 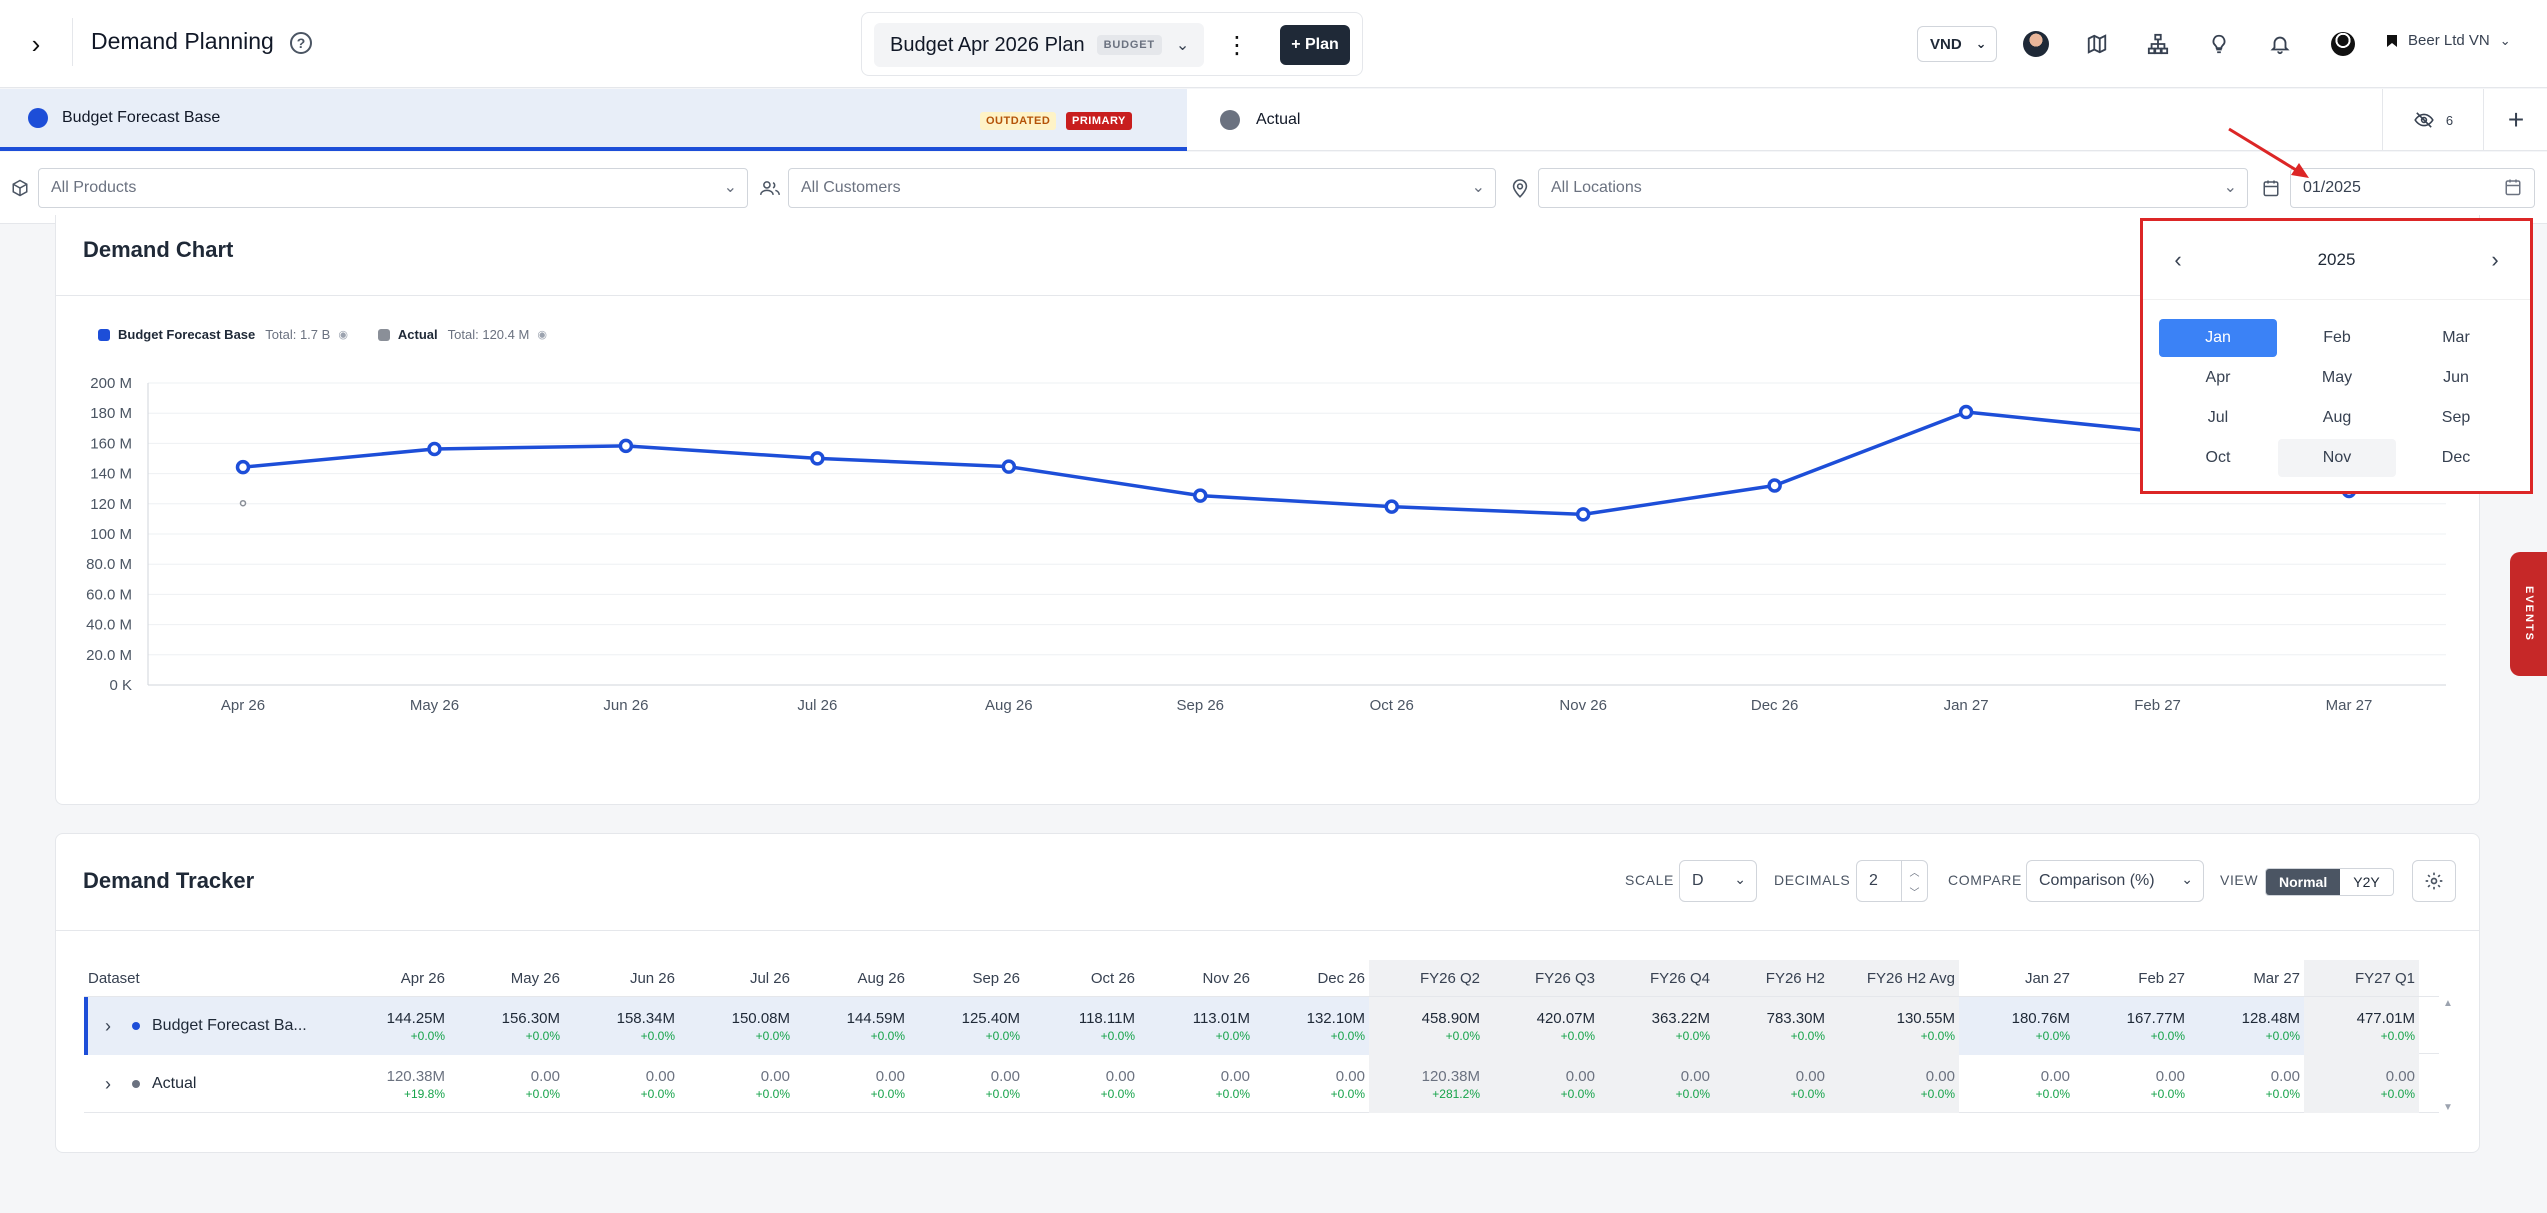 I want to click on customers-filter: All Customers ⌄, so click(x=1142, y=188).